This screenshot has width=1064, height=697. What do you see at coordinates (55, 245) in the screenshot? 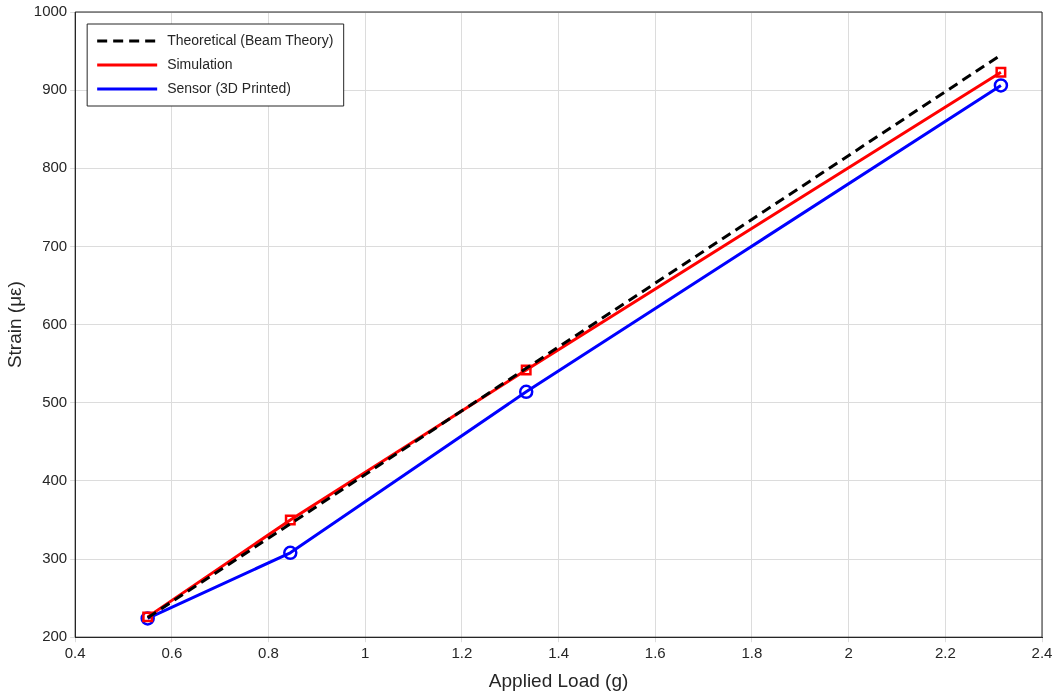
I see `y-tick-label: 700` at bounding box center [55, 245].